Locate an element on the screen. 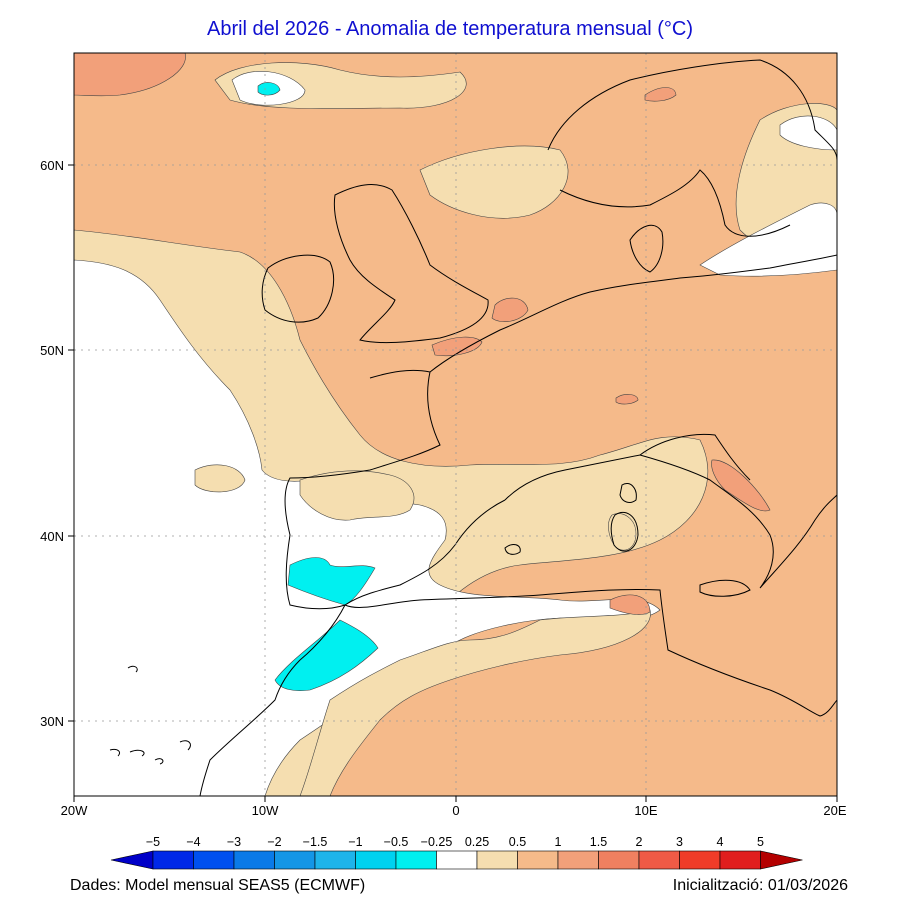 The width and height of the screenshot is (900, 900). coast-sicily is located at coordinates (725, 588).